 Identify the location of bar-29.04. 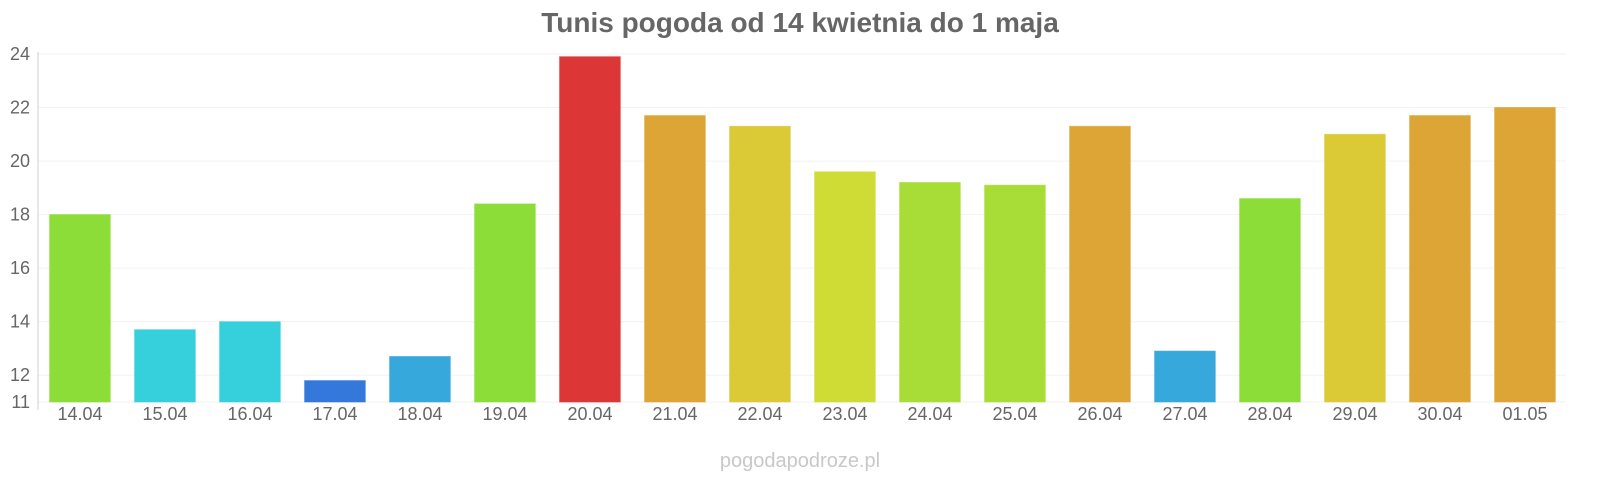
(1355, 268).